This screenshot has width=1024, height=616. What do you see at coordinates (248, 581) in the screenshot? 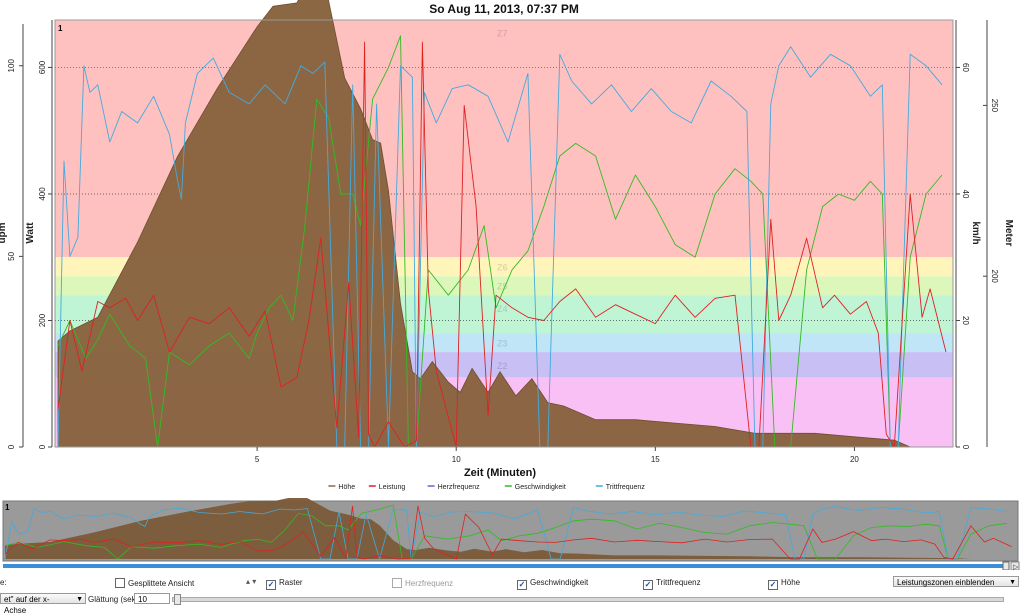
I see `spinner-up-icon: ▴` at bounding box center [248, 581].